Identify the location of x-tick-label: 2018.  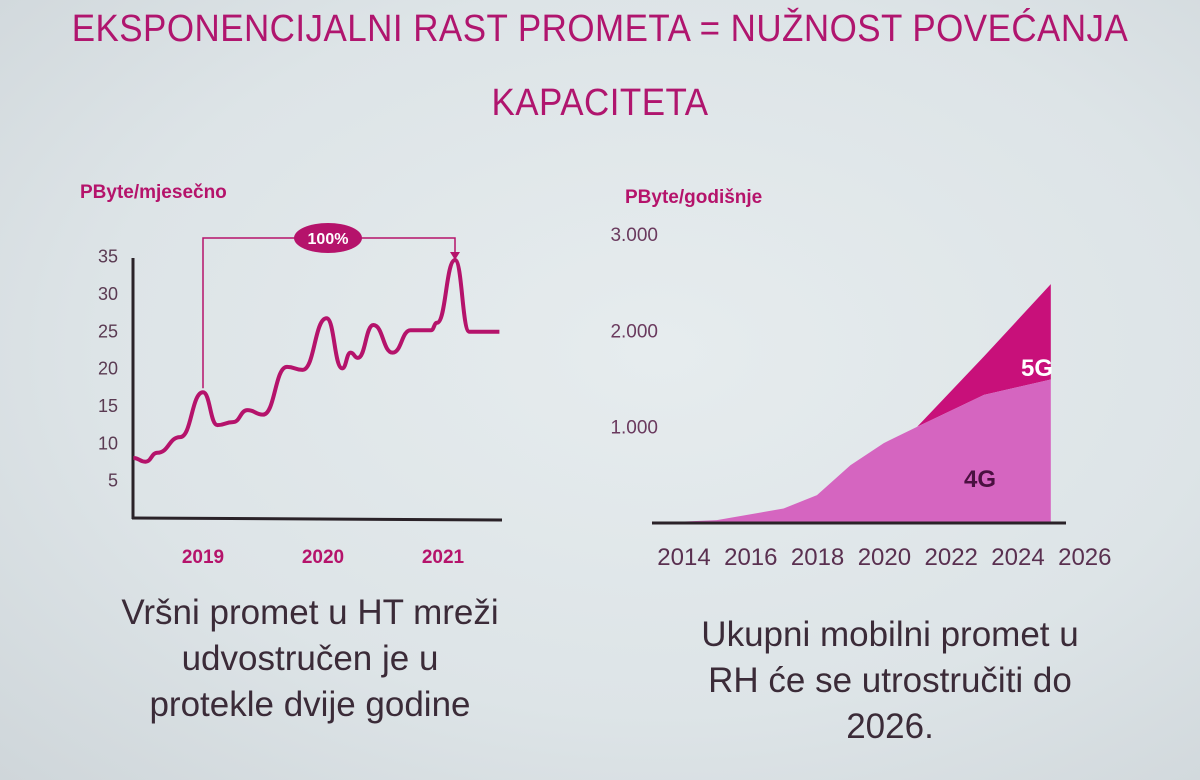
(817, 557).